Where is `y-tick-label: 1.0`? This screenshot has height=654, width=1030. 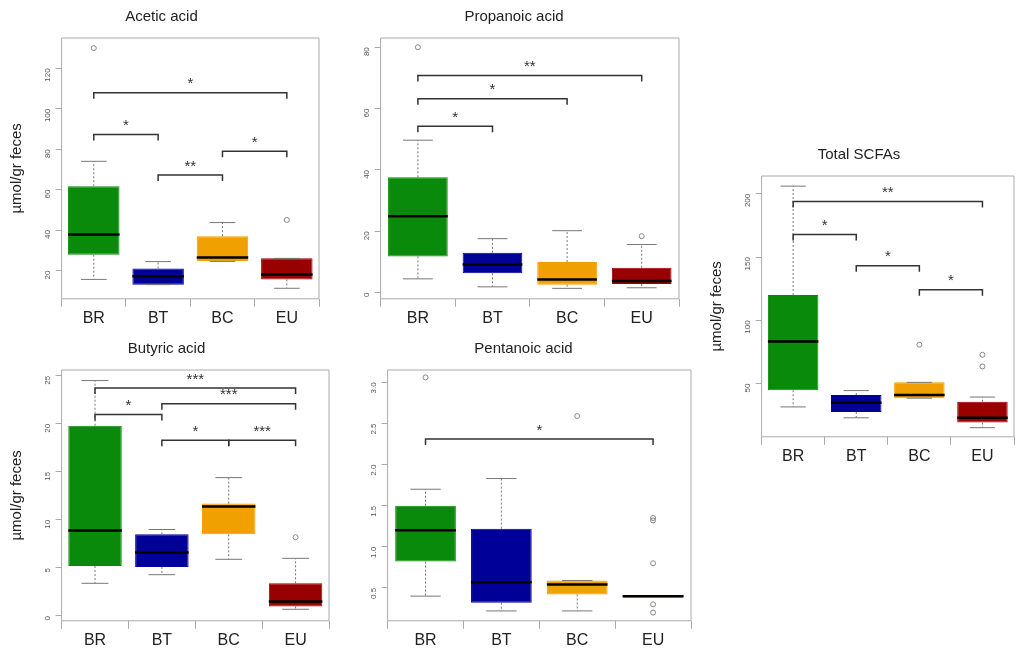
y-tick-label: 1.0 is located at coordinates (373, 552).